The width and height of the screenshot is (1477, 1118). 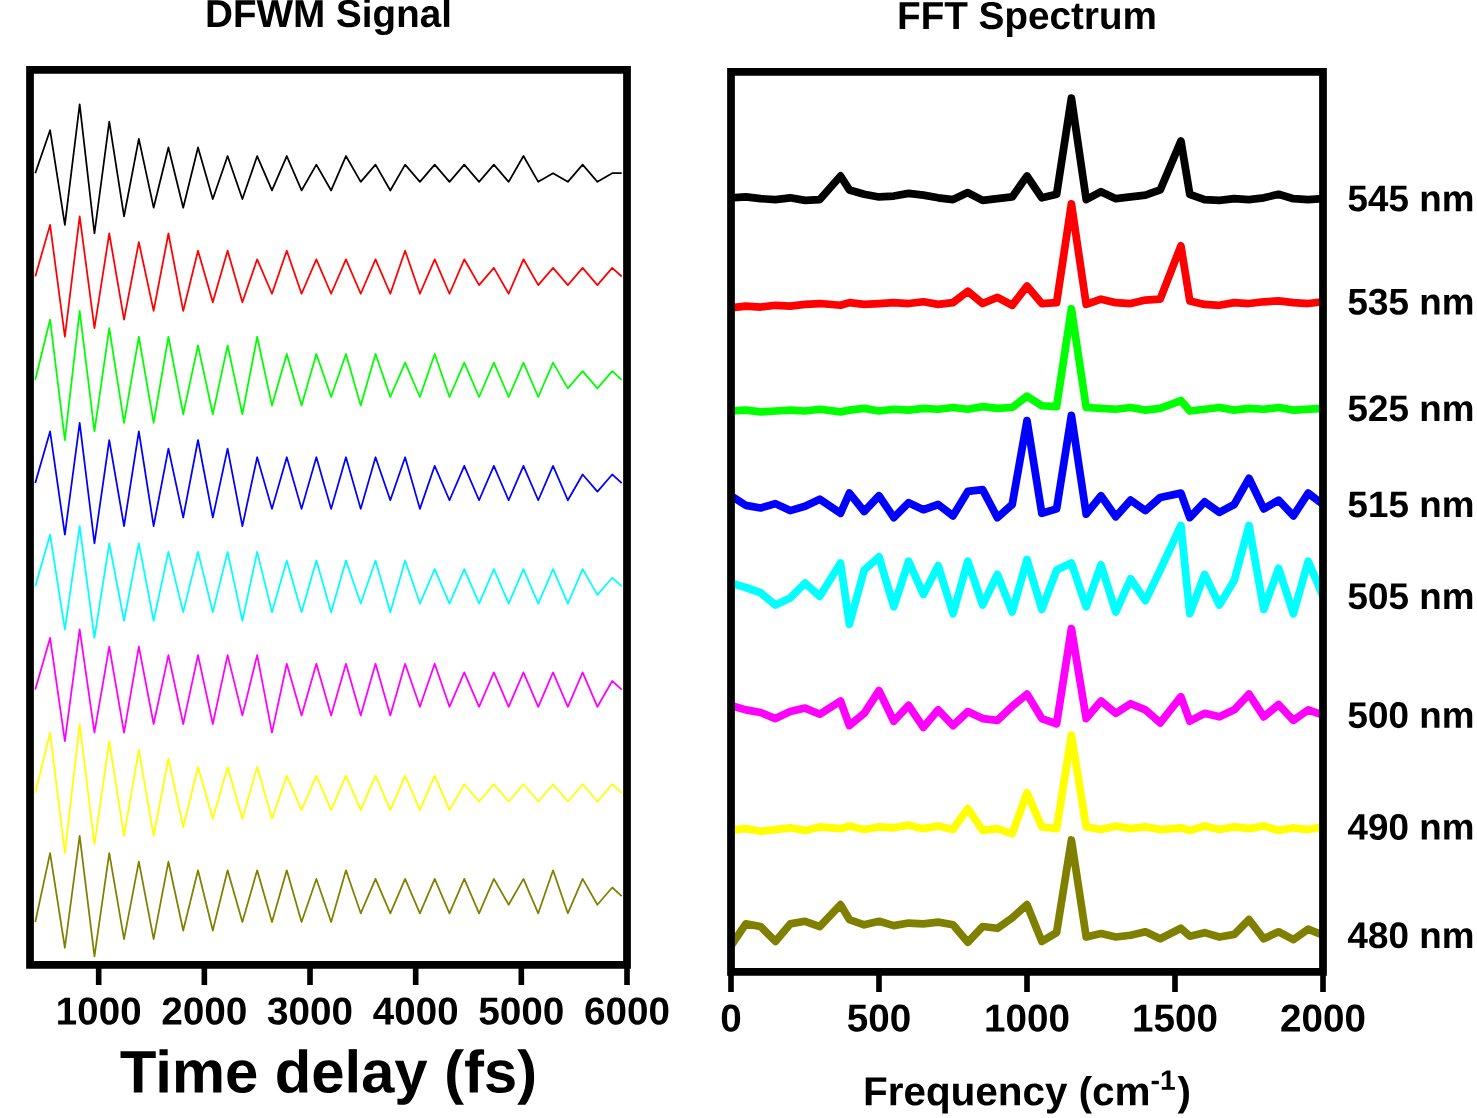 I want to click on x-tick-label: 0, so click(x=731, y=1018).